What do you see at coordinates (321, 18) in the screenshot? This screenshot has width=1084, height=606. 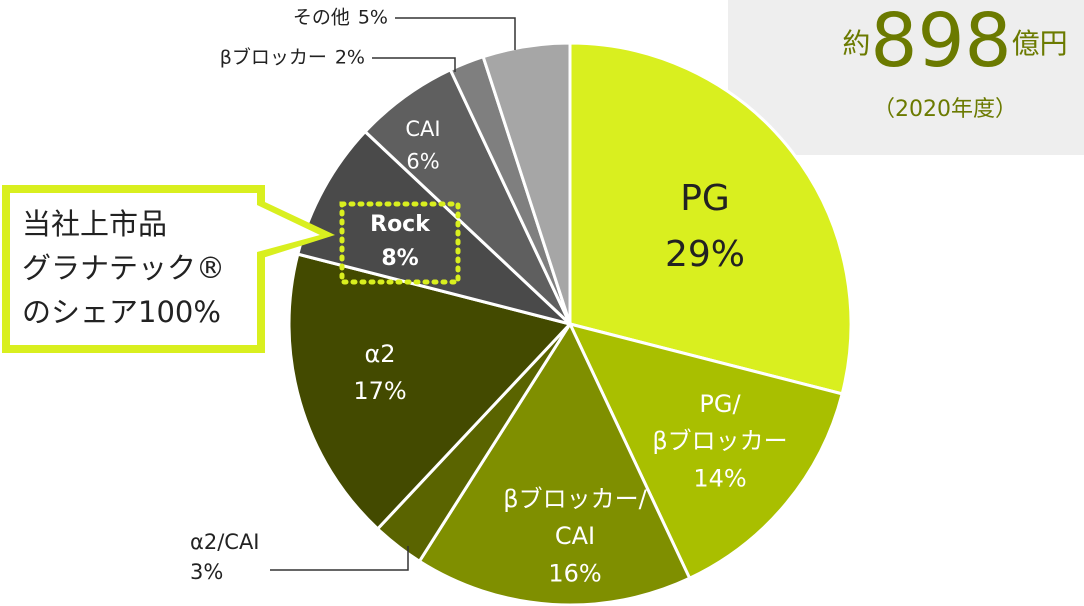 I see `slice-label: その他` at bounding box center [321, 18].